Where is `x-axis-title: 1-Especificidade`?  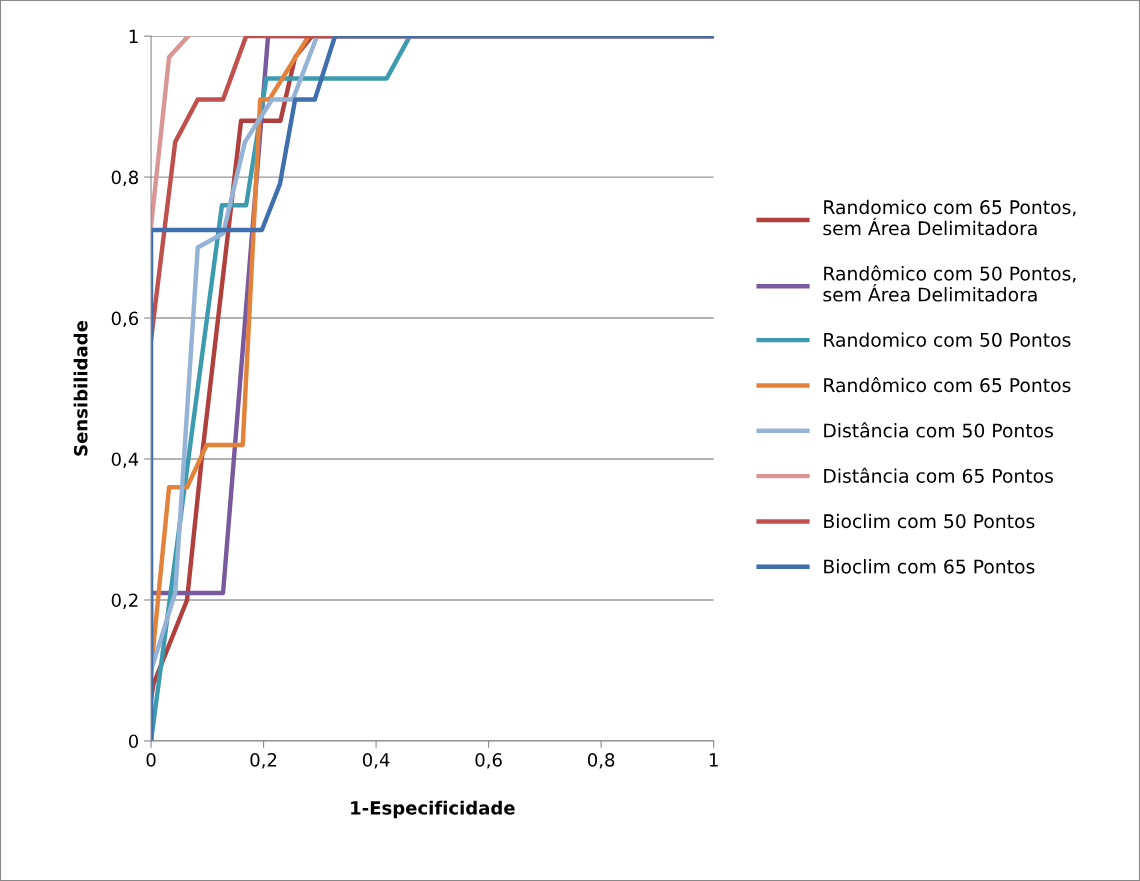 x-axis-title: 1-Especificidade is located at coordinates (433, 809).